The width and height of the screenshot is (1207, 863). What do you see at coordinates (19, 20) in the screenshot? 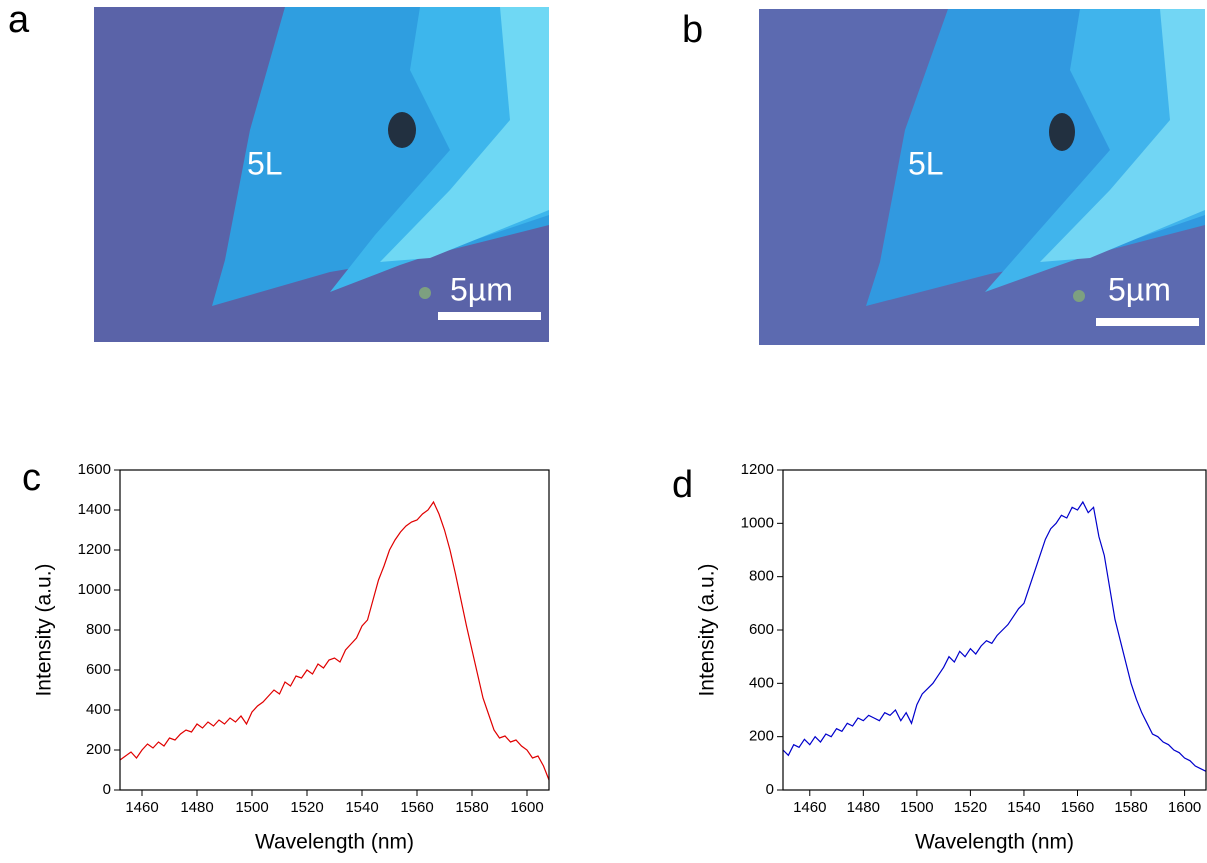
I see `panel-label: a` at bounding box center [19, 20].